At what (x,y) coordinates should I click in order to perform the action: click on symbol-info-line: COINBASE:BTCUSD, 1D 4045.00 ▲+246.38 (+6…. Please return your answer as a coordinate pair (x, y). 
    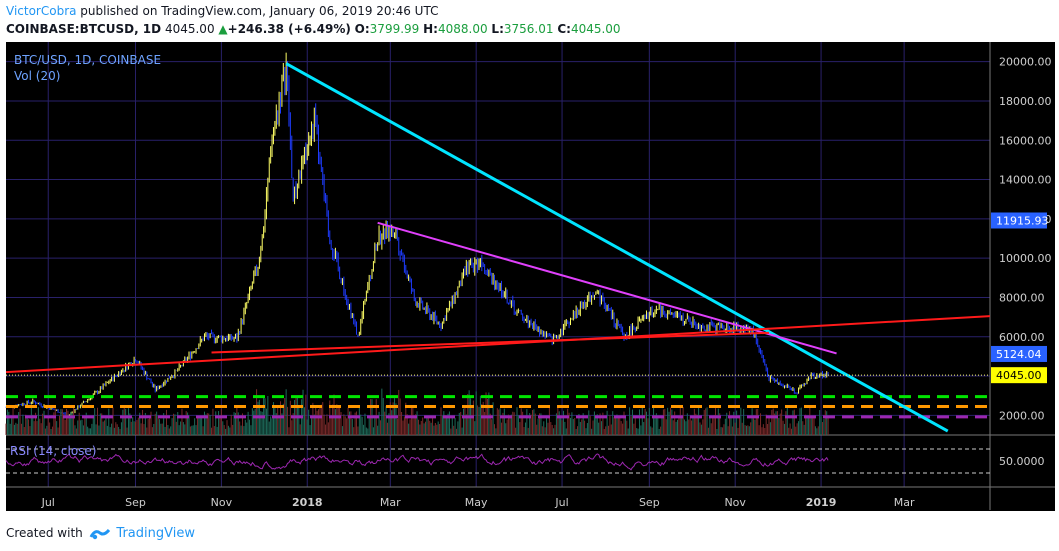
    Looking at the image, I should click on (313, 29).